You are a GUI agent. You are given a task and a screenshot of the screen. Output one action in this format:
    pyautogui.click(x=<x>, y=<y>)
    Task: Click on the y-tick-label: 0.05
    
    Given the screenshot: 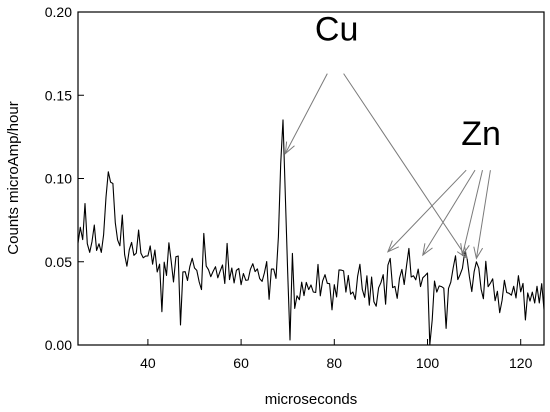 What is the action you would take?
    pyautogui.click(x=58, y=262)
    